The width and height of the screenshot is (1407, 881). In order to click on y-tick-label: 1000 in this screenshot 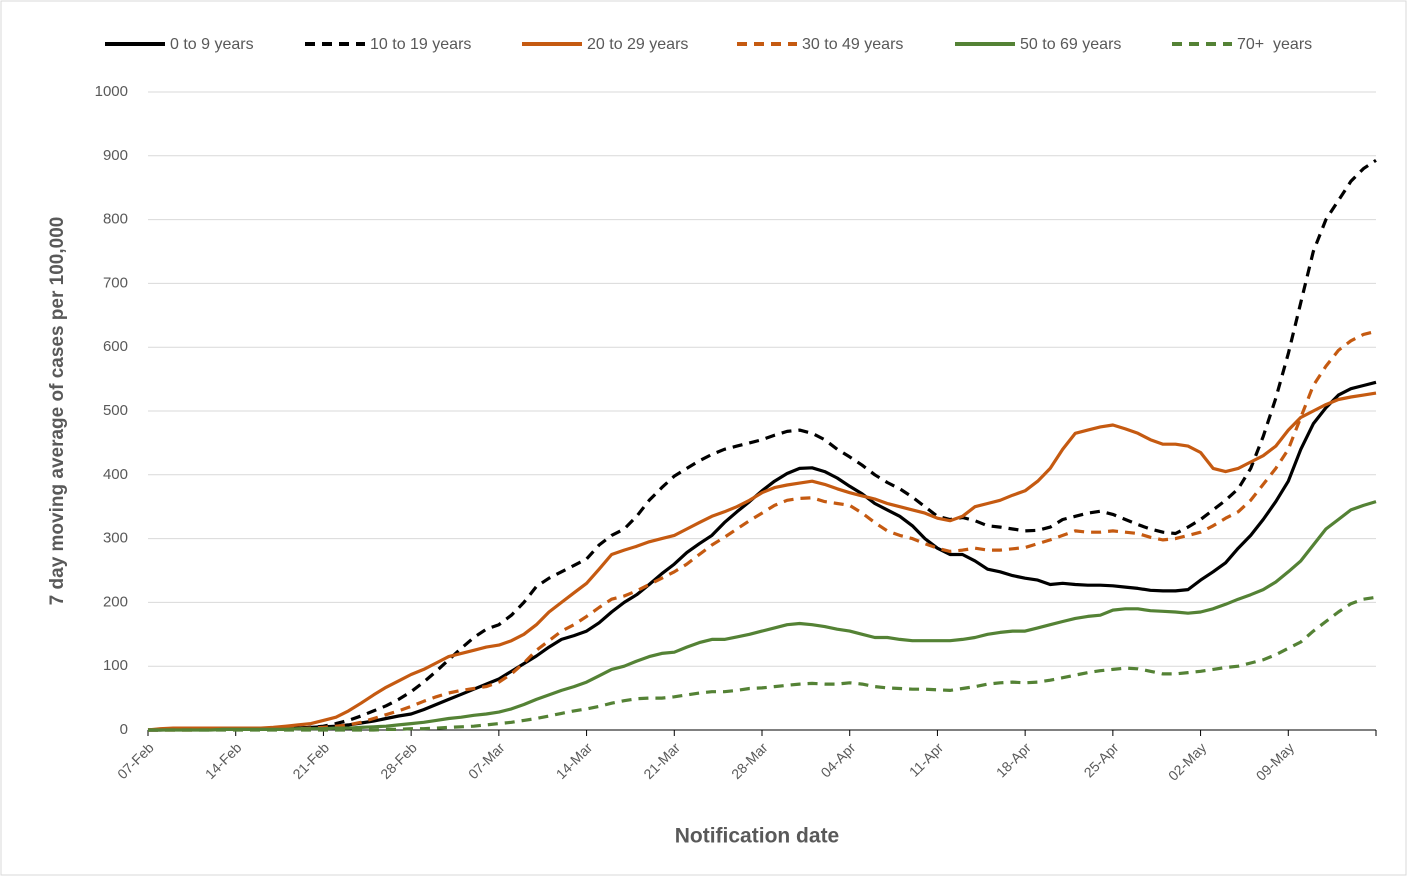, I will do `click(111, 91)`.